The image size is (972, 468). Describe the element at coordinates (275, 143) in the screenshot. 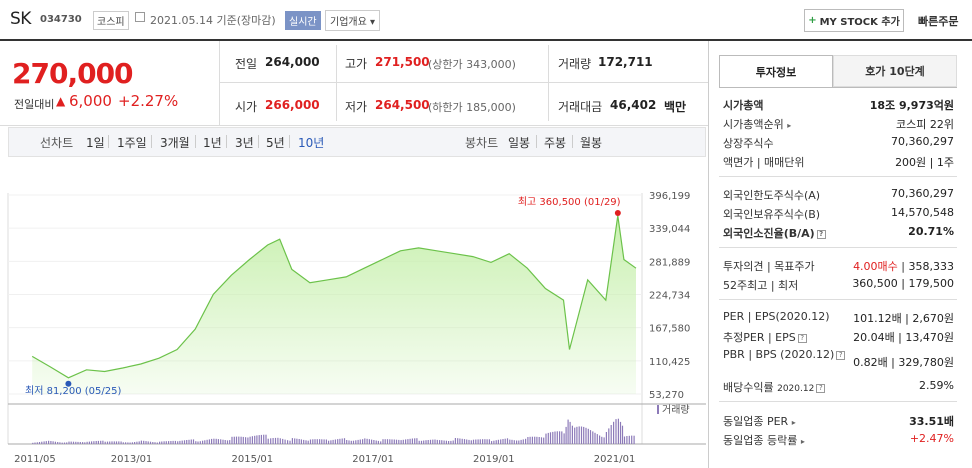

I see `period-5y: 5년` at that location.